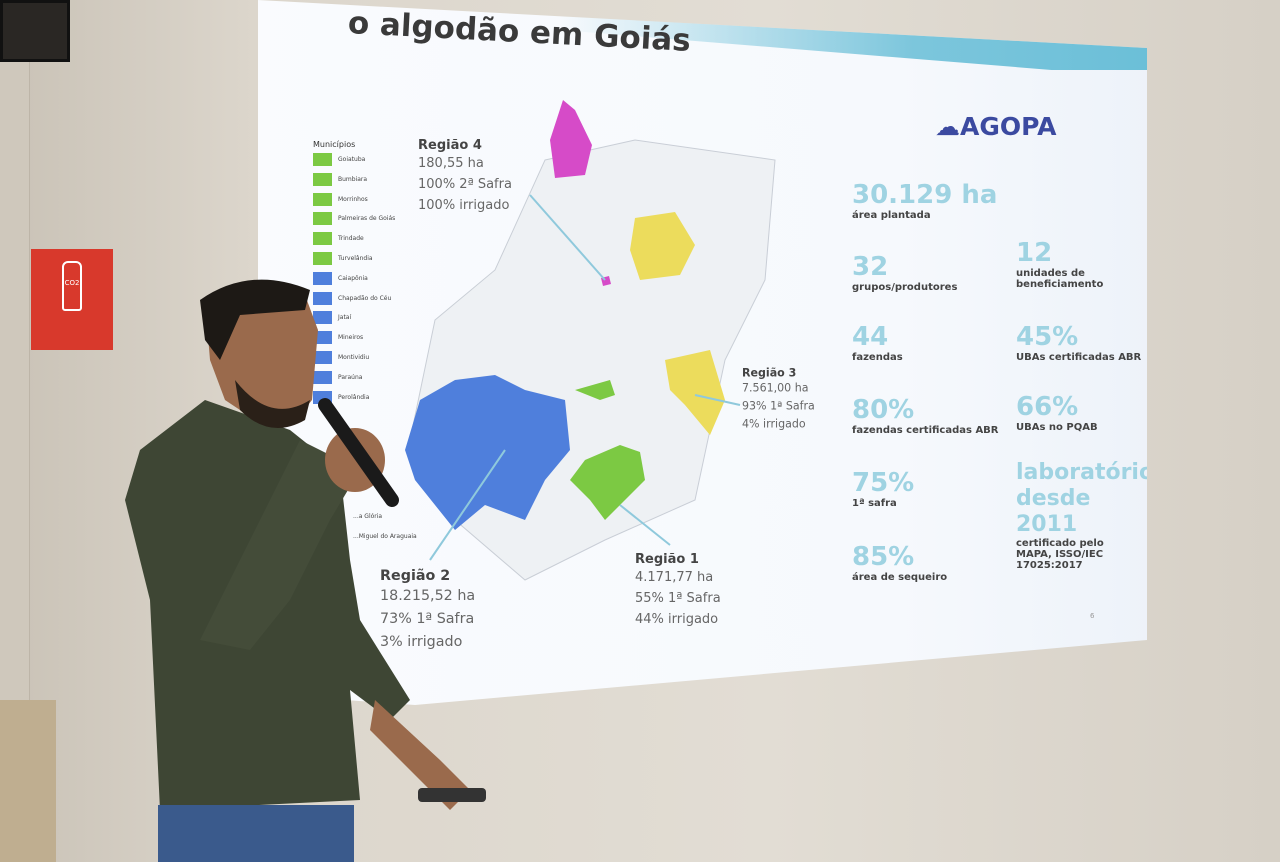  What do you see at coordinates (932, 272) in the screenshot?
I see `stat-item: 32 grupos/produtores` at bounding box center [932, 272].